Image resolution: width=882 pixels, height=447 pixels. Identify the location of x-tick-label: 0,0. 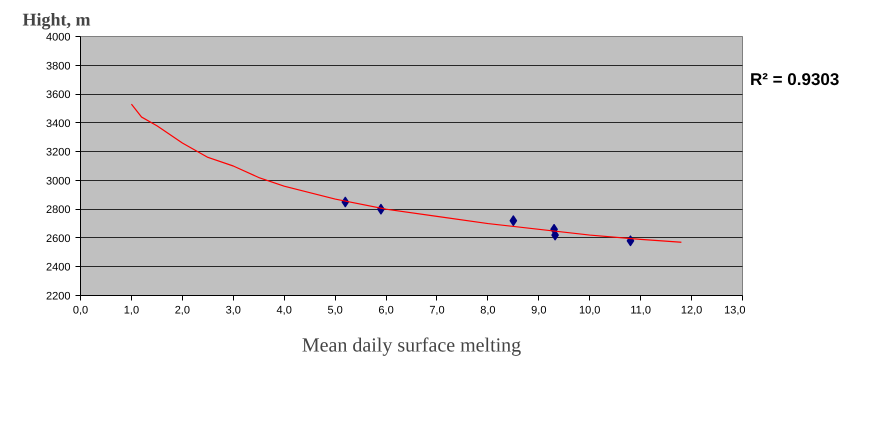
(80, 310).